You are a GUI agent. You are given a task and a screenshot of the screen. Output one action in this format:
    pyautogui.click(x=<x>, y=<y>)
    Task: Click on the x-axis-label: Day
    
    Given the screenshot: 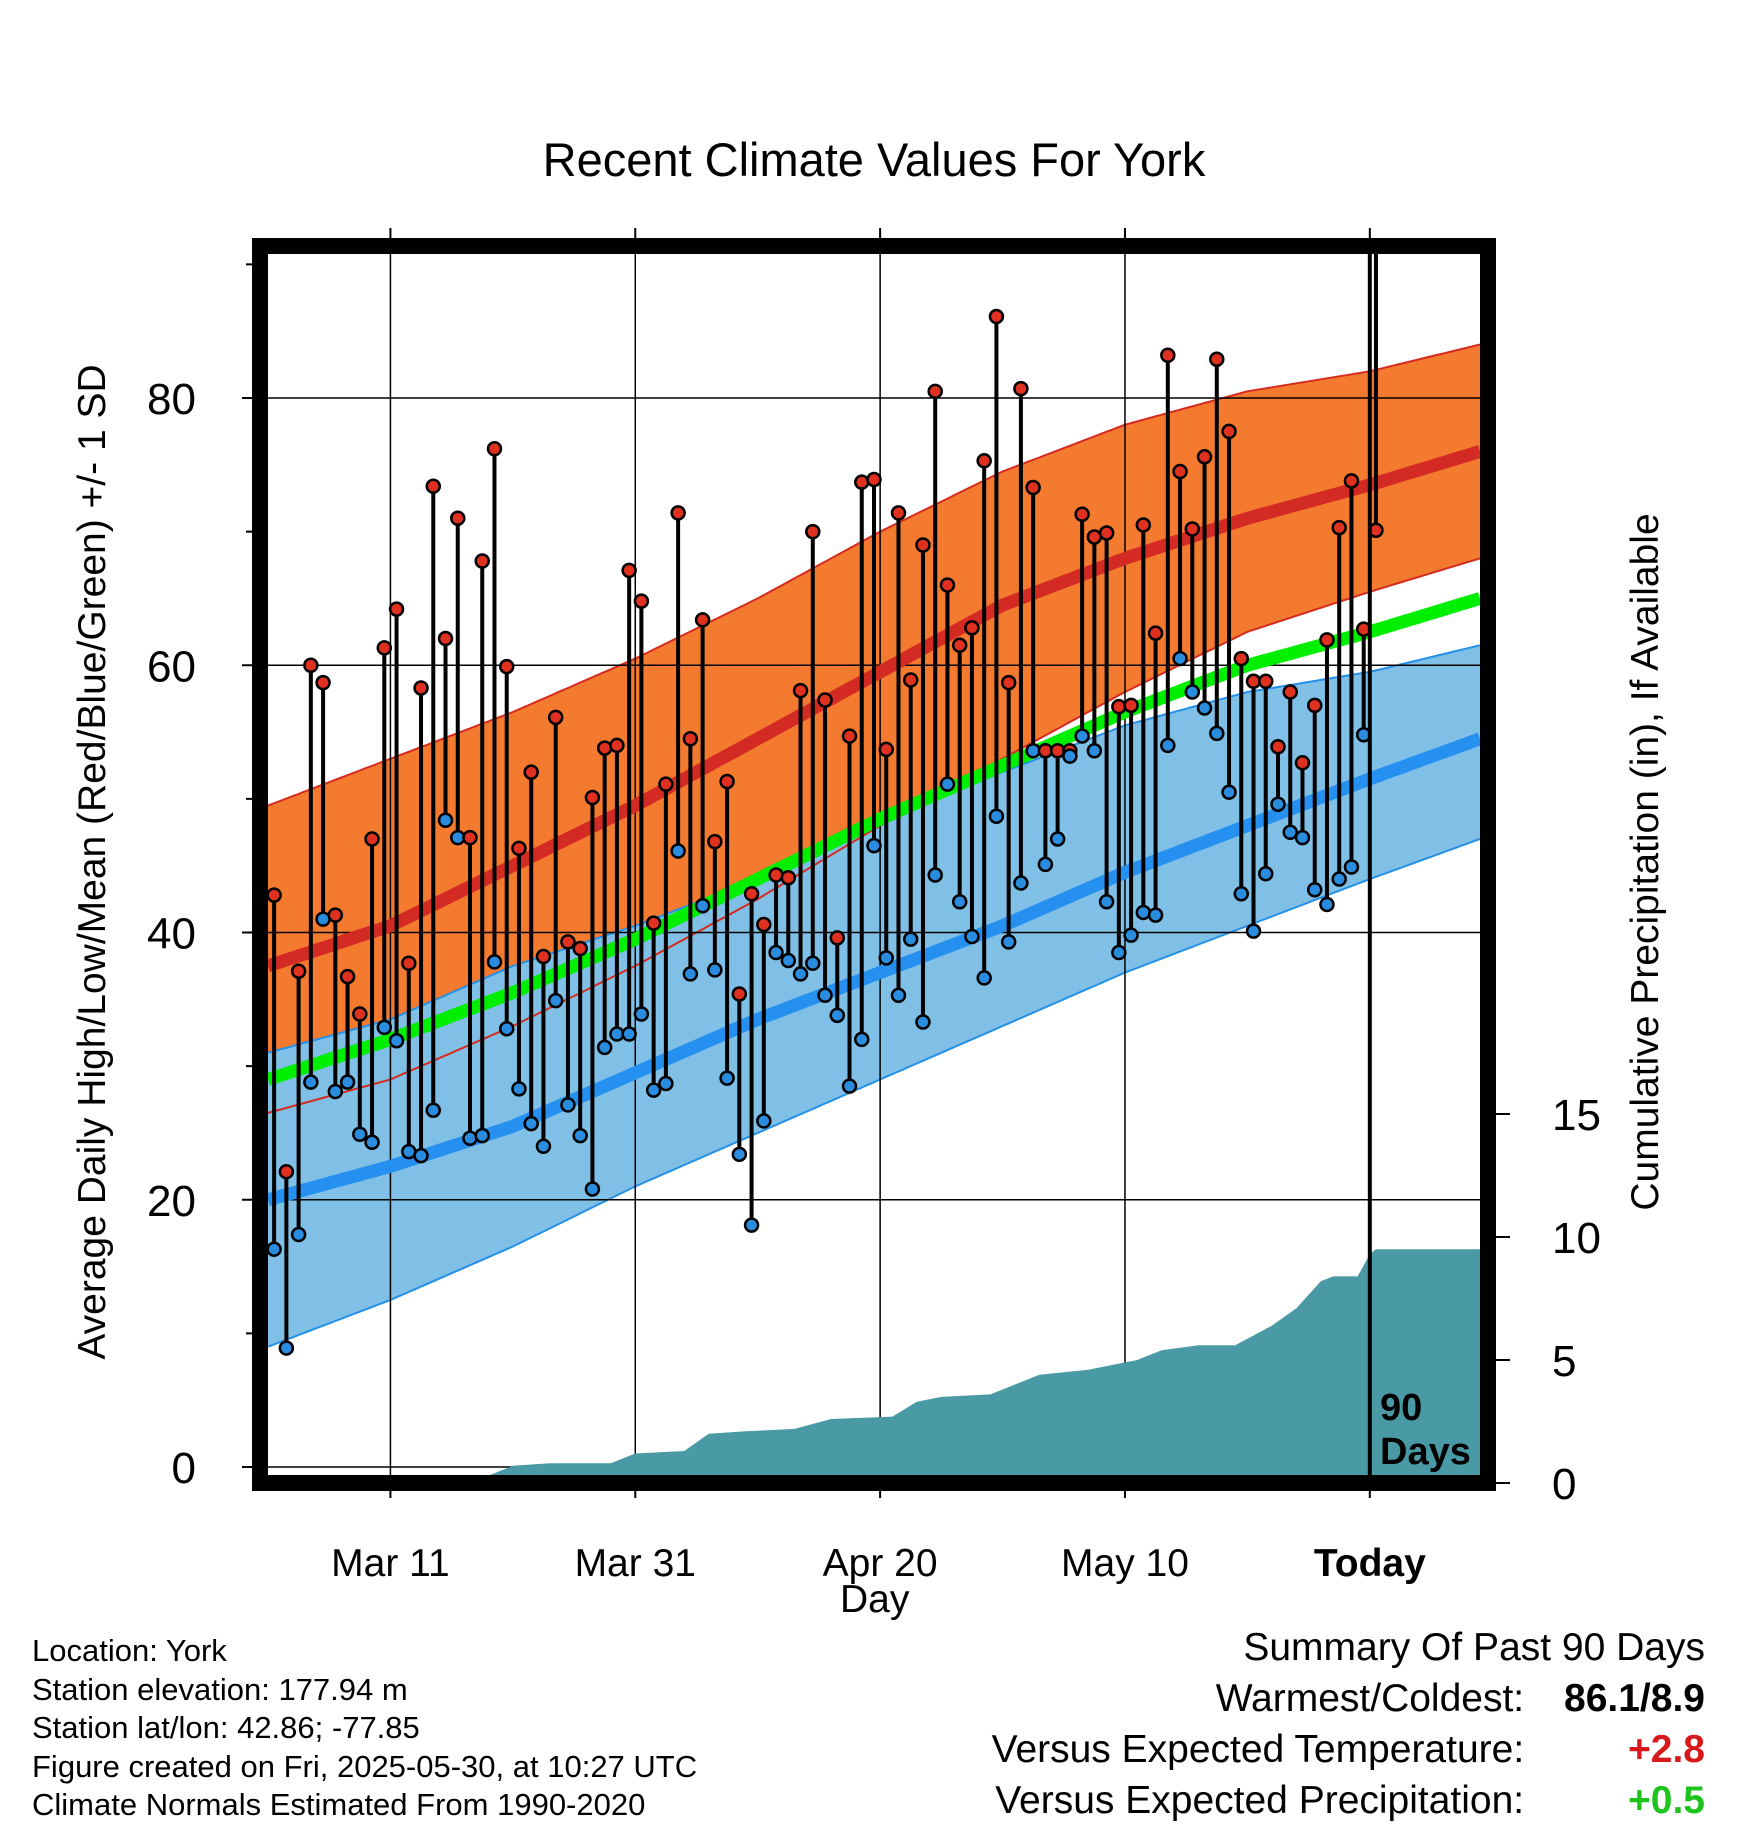 What is the action you would take?
    pyautogui.click(x=875, y=1599)
    